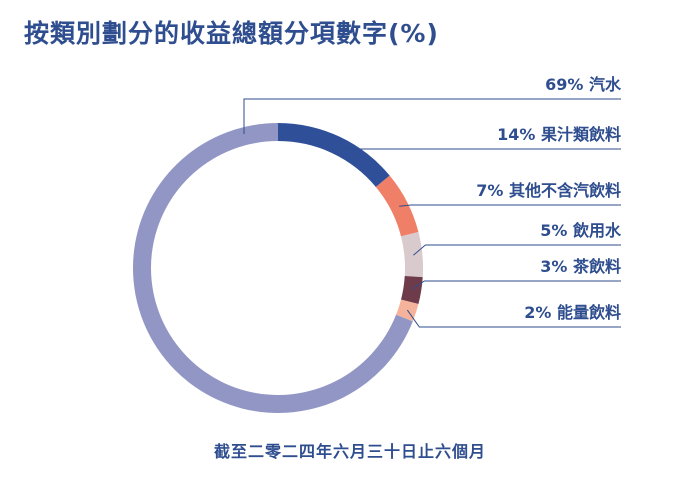 The image size is (700, 488). I want to click on slice-label-4: 3% 茶飲料, so click(580, 266).